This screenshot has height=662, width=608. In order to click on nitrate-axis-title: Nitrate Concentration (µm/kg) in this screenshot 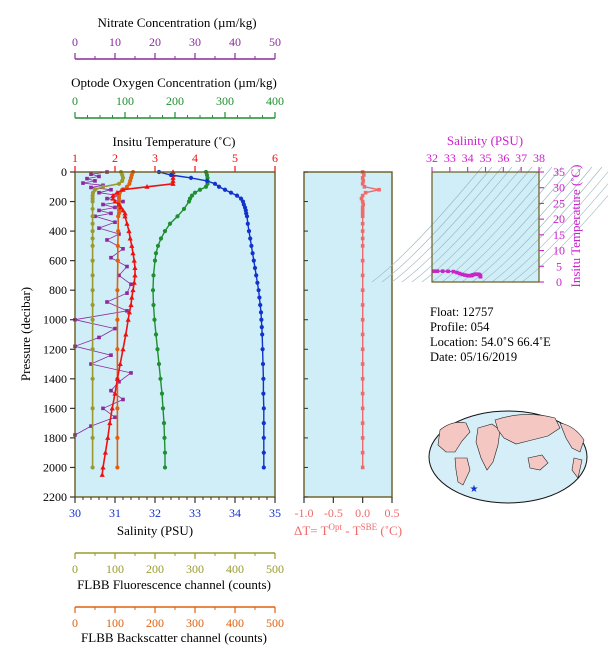, I will do `click(176, 22)`.